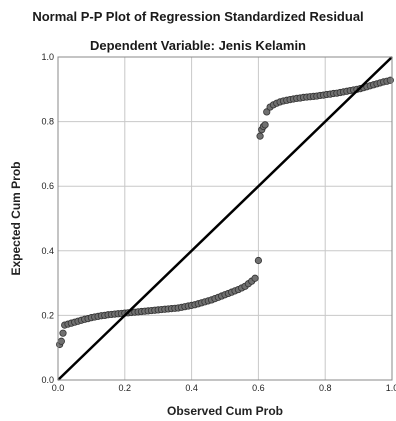 Image resolution: width=396 pixels, height=421 pixels. Describe the element at coordinates (325, 388) in the screenshot. I see `x-tick-label: 0.8` at that location.